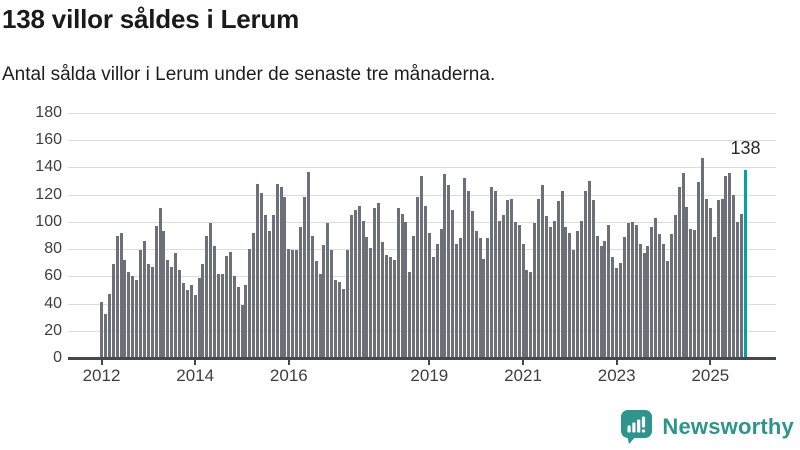 The width and height of the screenshot is (800, 450). I want to click on x-tick-label-2019: 2019, so click(429, 375).